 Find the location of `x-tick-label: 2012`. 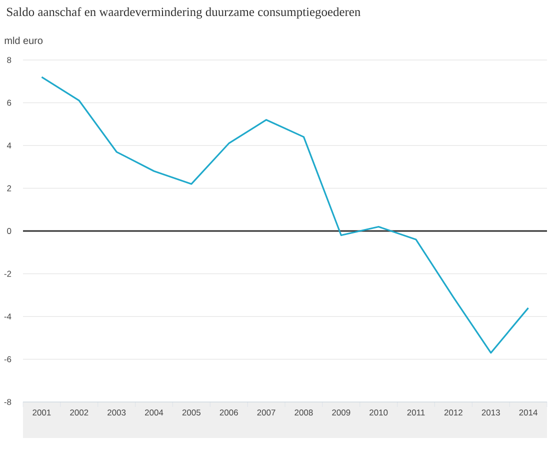

x-tick-label: 2012 is located at coordinates (453, 413).